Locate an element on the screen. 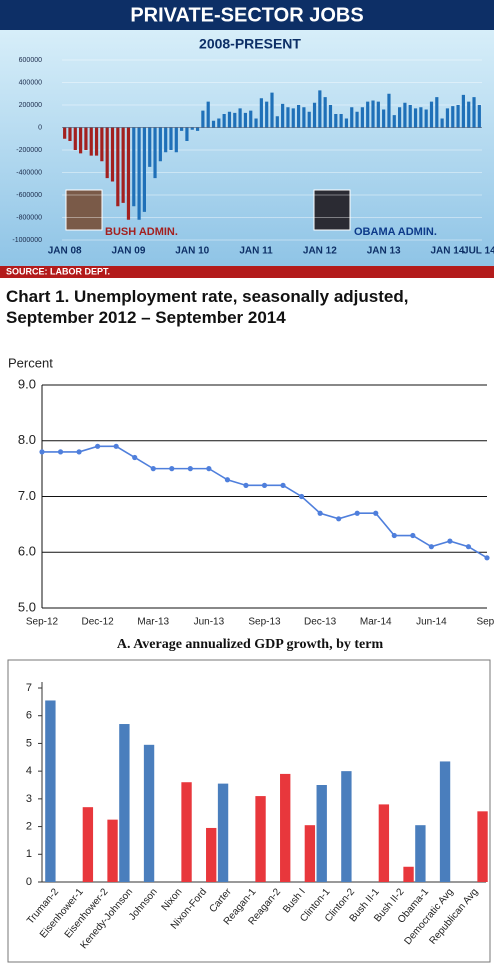 This screenshot has width=494, height=967. x-tick-label: Jun-14 is located at coordinates (431, 622).